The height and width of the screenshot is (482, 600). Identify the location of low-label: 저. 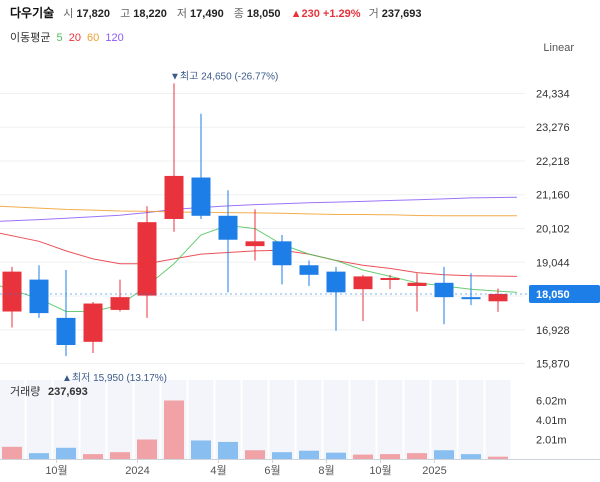
(182, 14).